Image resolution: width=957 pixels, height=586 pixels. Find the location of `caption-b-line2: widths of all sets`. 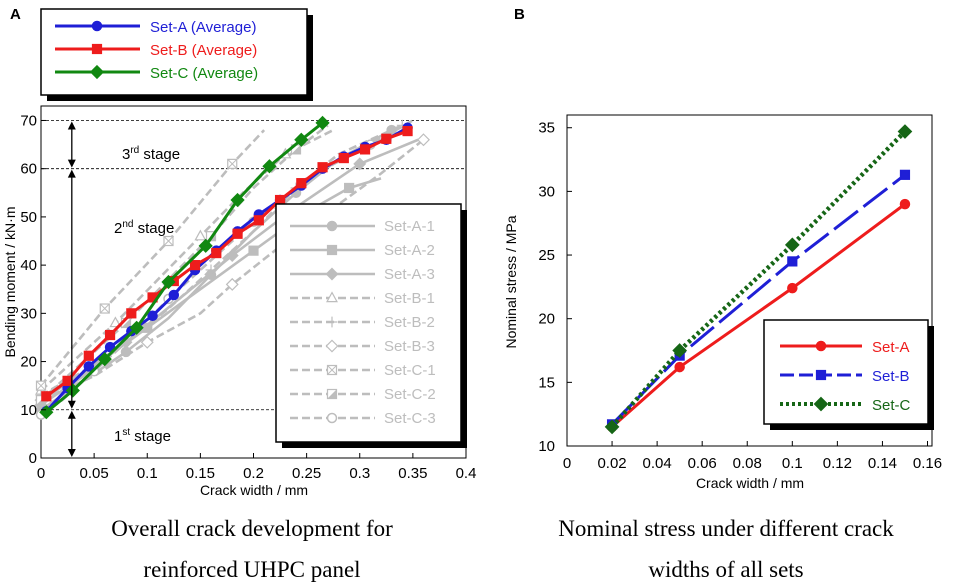

caption-b-line2: widths of all sets is located at coordinates (725, 569).